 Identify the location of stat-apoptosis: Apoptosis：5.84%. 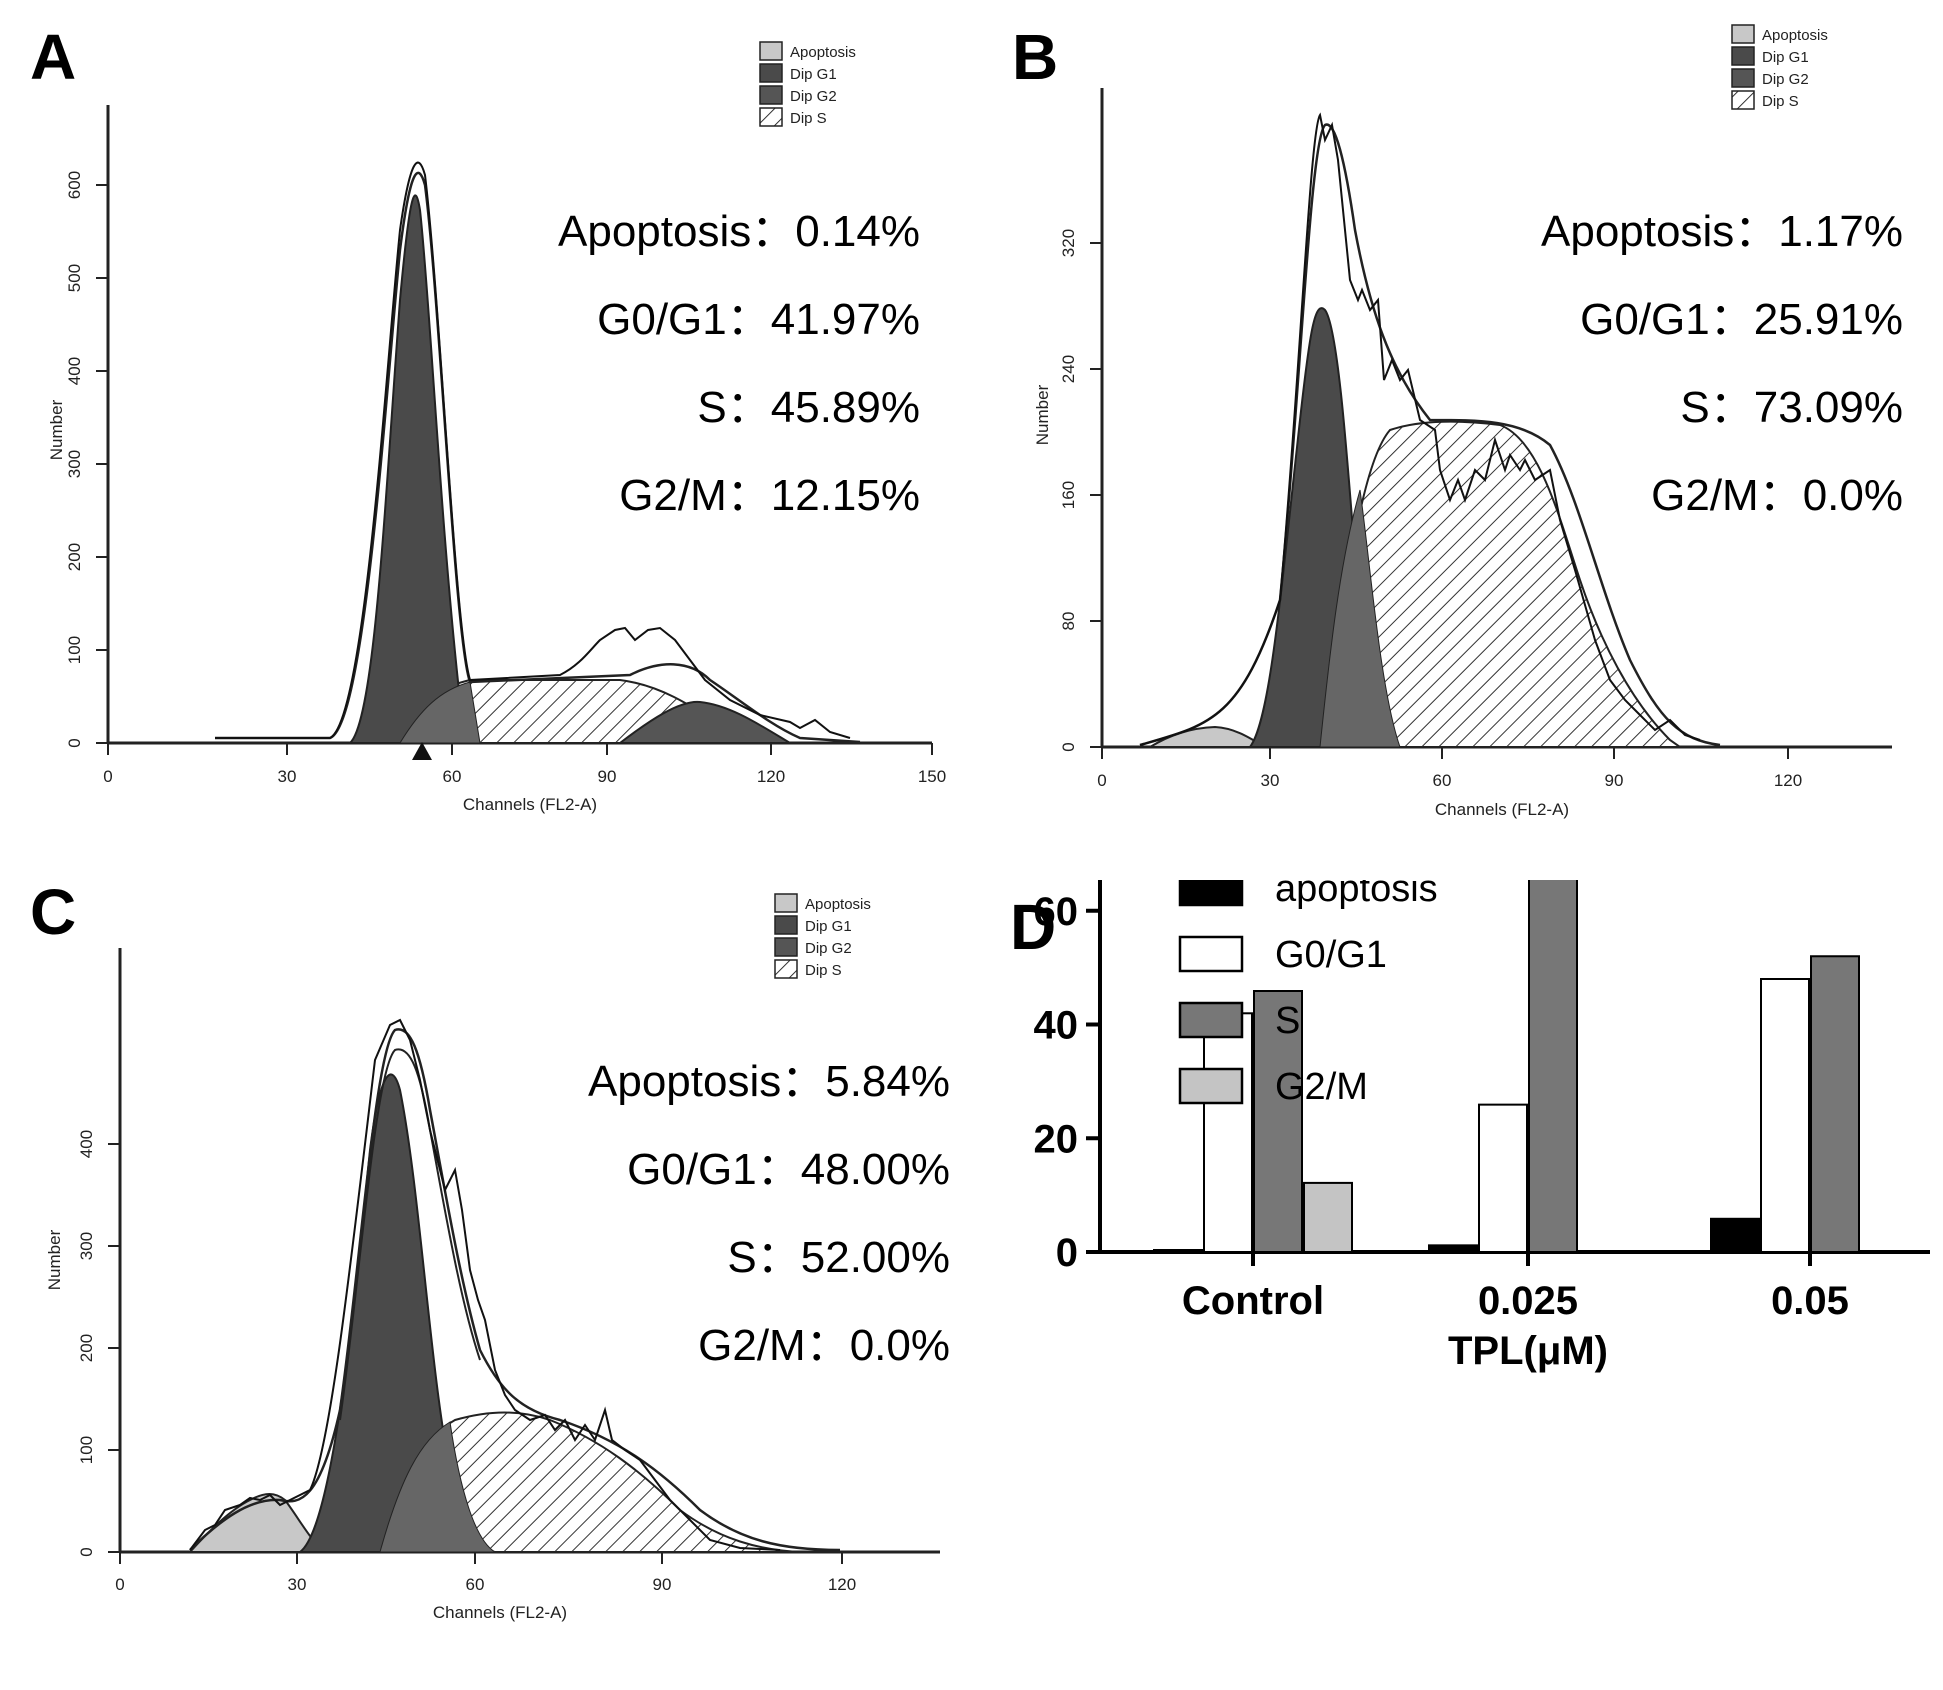
(769, 1081).